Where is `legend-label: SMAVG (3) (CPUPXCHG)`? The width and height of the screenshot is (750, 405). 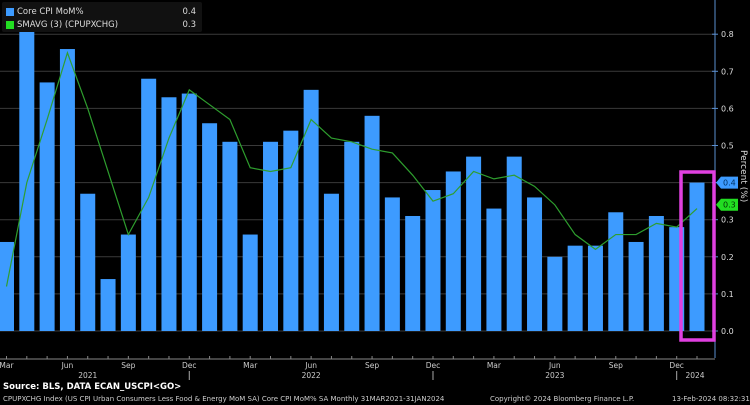 legend-label: SMAVG (3) (CPUPXCHG) is located at coordinates (68, 24).